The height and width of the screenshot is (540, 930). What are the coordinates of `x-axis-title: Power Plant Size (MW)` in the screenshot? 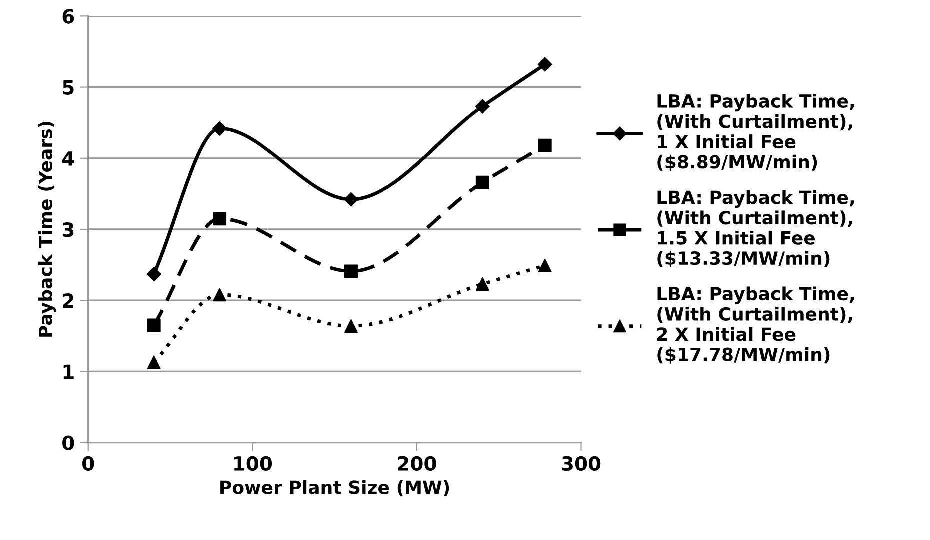 It's located at (335, 488).